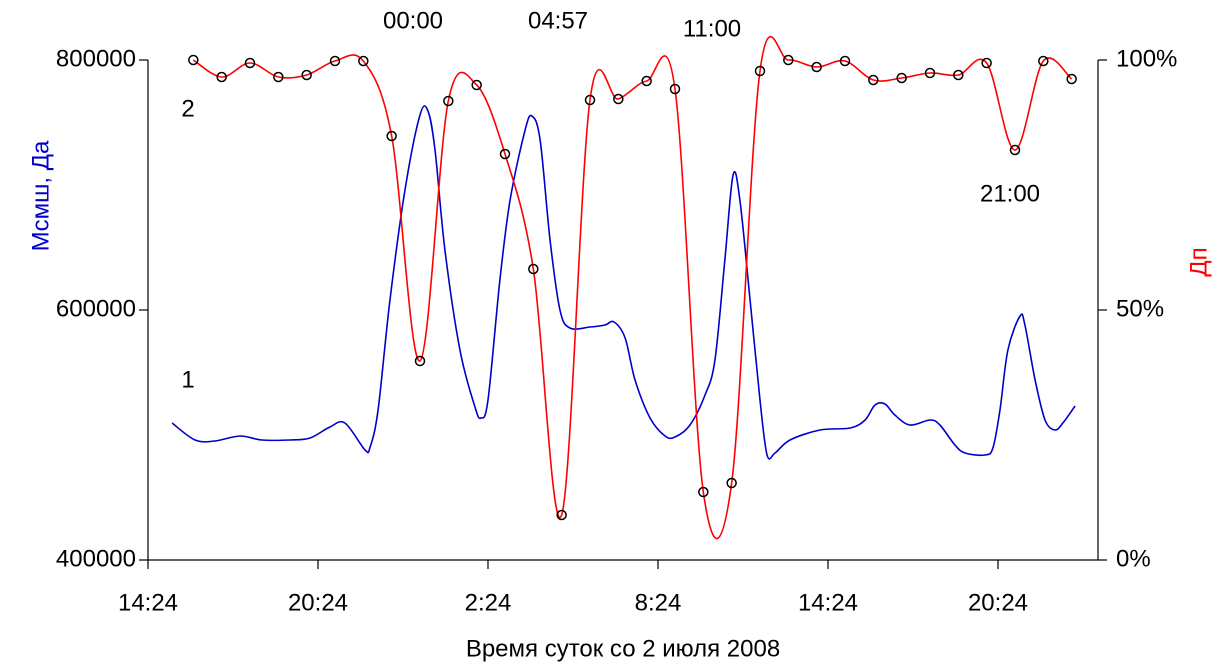 The image size is (1213, 668). Describe the element at coordinates (96, 58) in the screenshot. I see `y-tick-label: 800000` at that location.